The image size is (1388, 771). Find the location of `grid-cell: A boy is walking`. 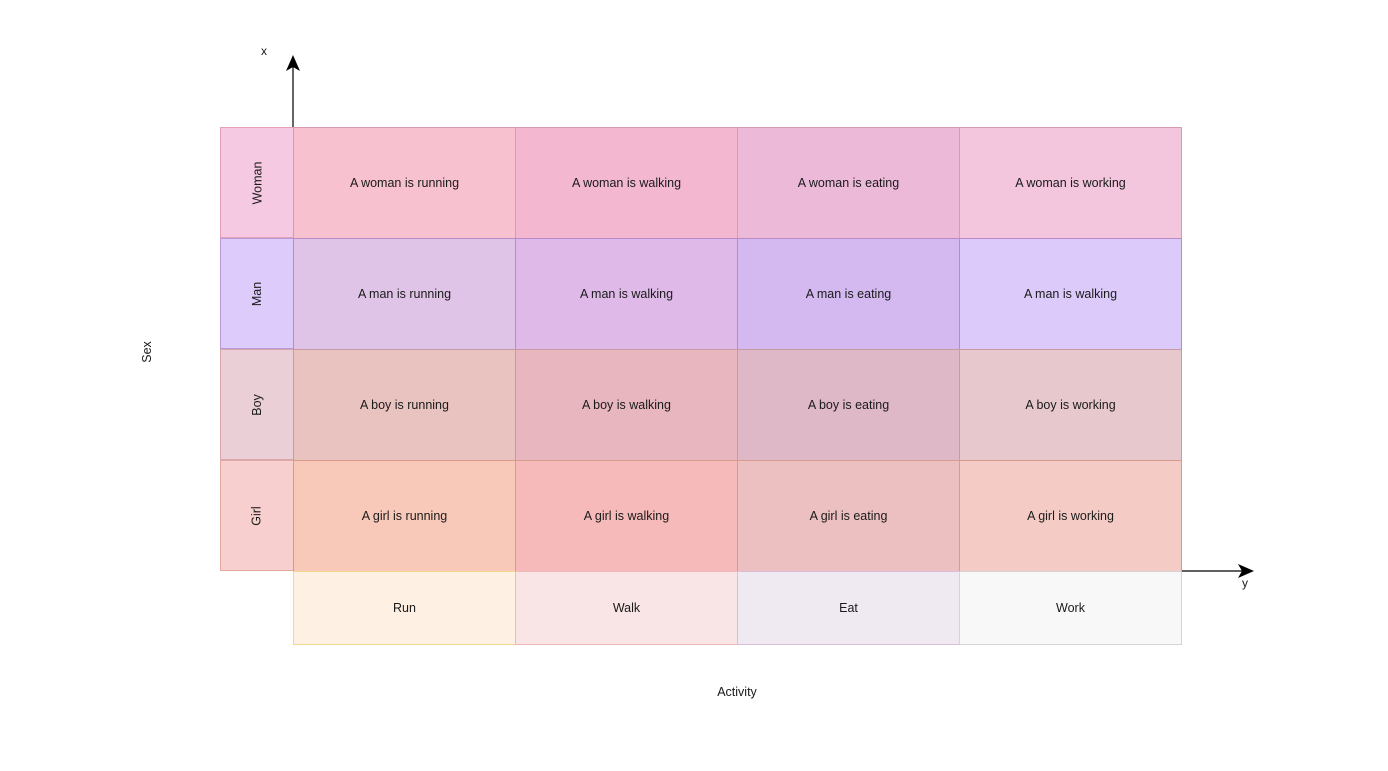

grid-cell: A boy is walking is located at coordinates (626, 405).